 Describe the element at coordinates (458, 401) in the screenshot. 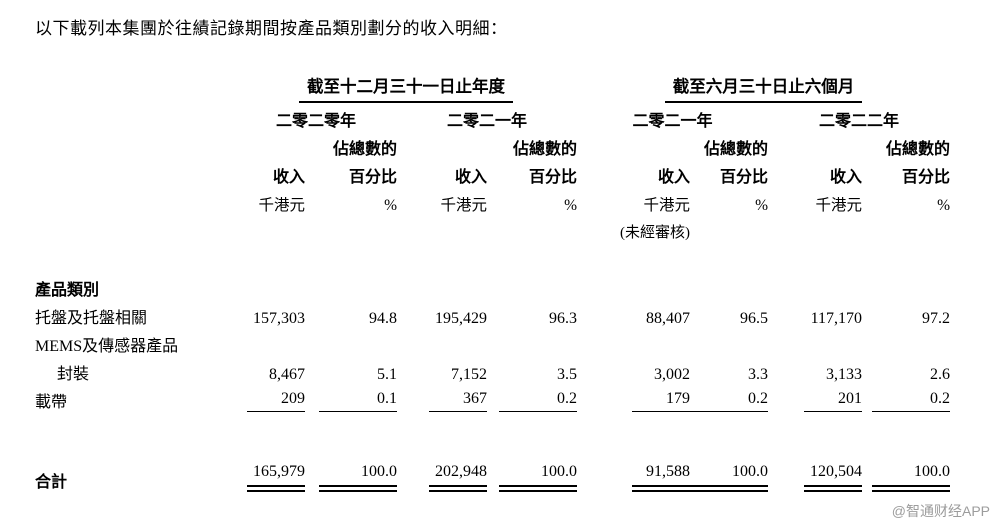

I see `underlined-value: 367` at that location.